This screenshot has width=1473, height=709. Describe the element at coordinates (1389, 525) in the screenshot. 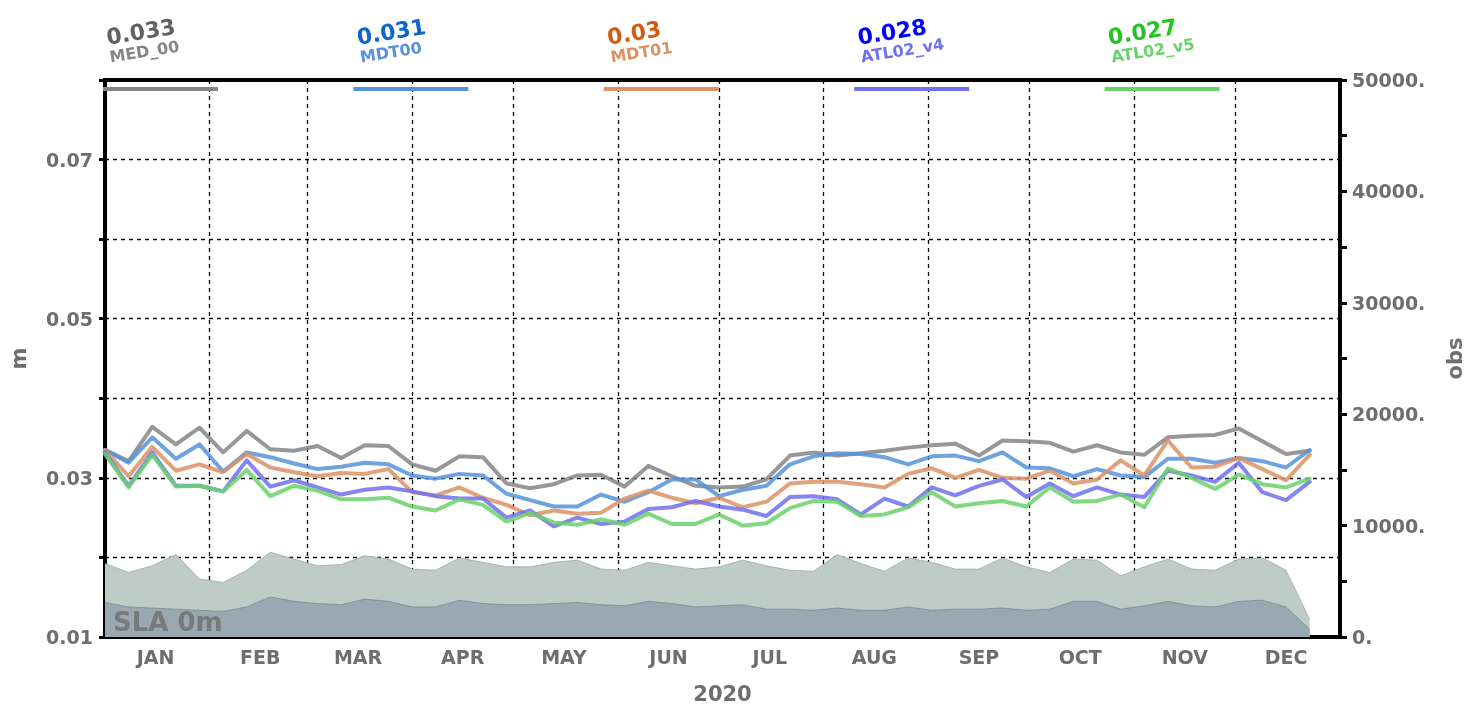

I see `y2-tick-label: 10000.` at that location.